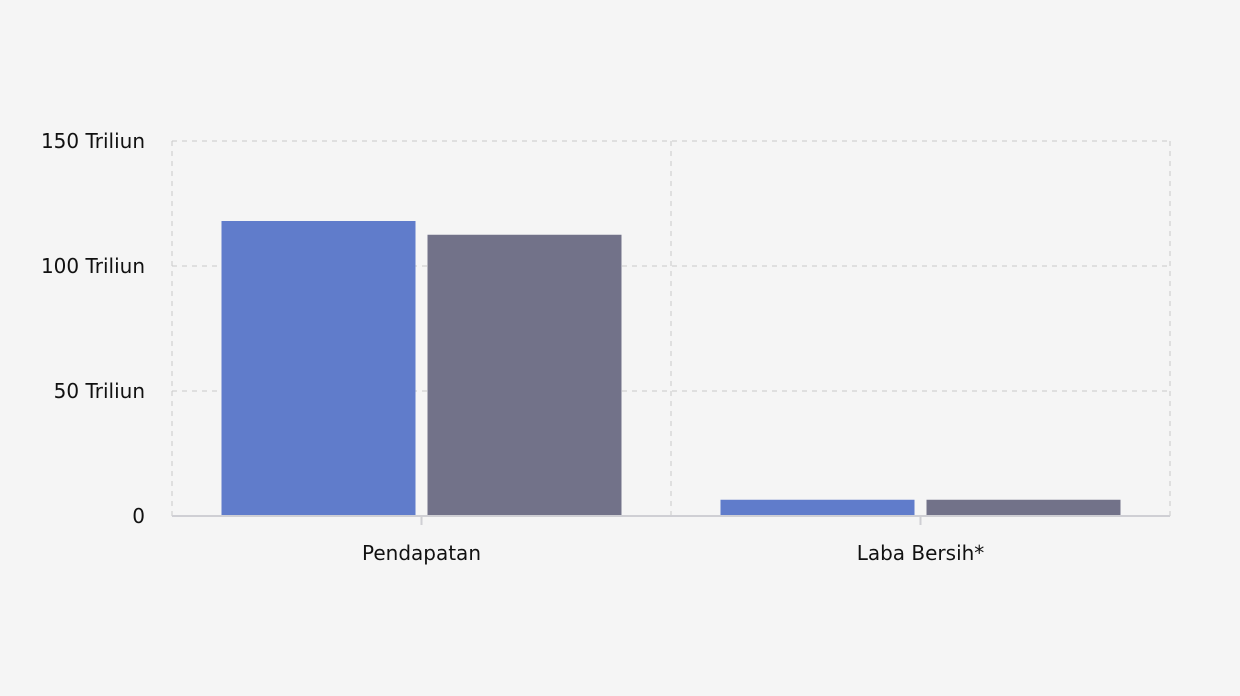  Describe the element at coordinates (93, 141) in the screenshot. I see `y-tick-label: 150 Triliun` at that location.